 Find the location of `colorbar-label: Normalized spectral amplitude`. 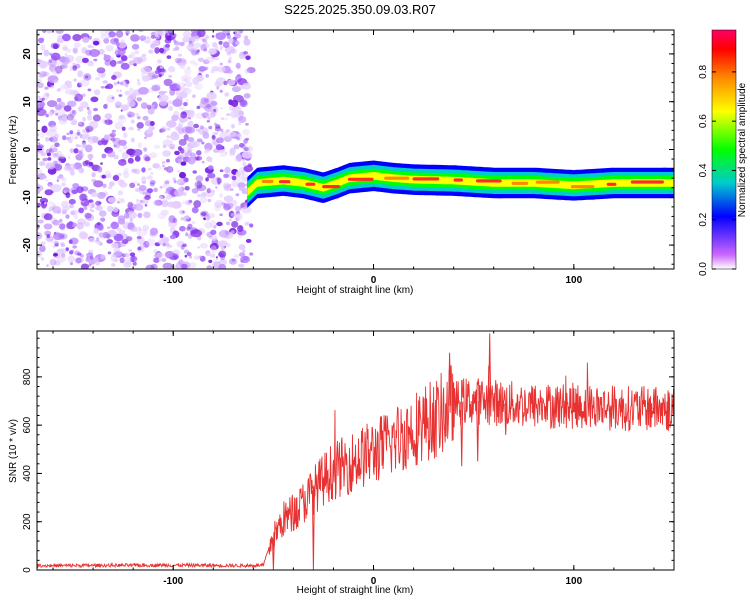

colorbar-label: Normalized spectral amplitude is located at coordinates (742, 149).